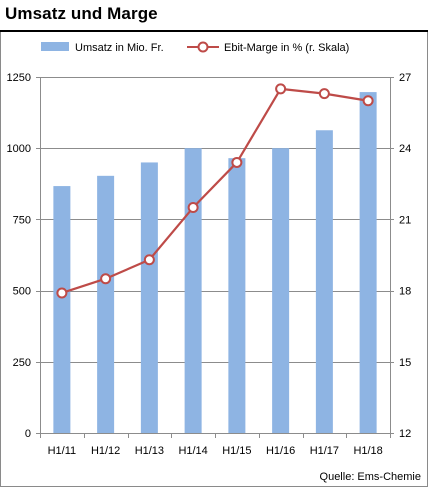  Describe the element at coordinates (28, 434) in the screenshot. I see `left-tick-label: 0` at that location.